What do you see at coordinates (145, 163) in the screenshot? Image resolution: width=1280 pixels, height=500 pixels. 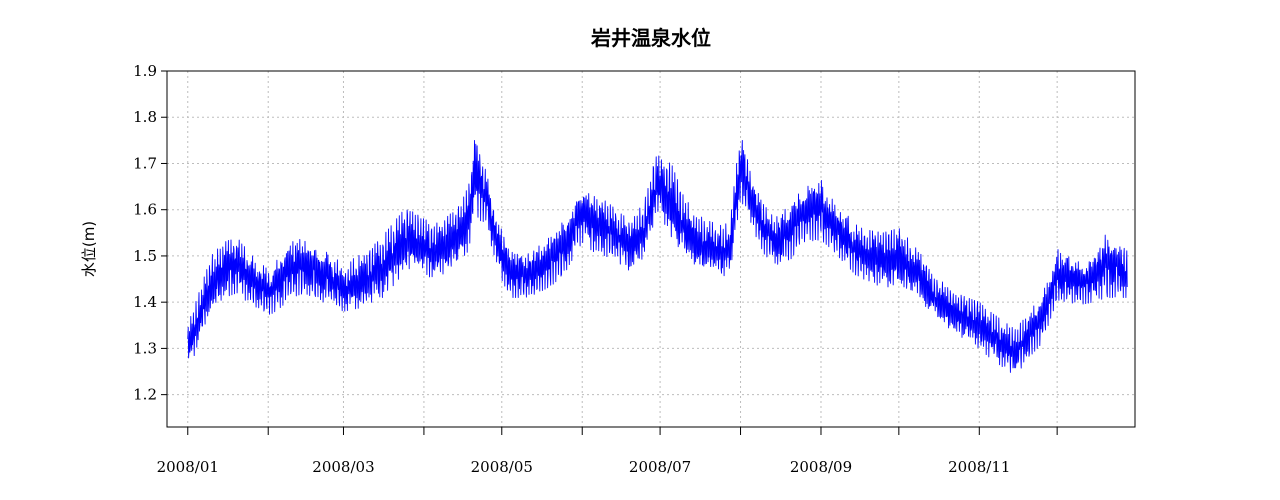 I see `y-tick-label: 1.7` at bounding box center [145, 163].